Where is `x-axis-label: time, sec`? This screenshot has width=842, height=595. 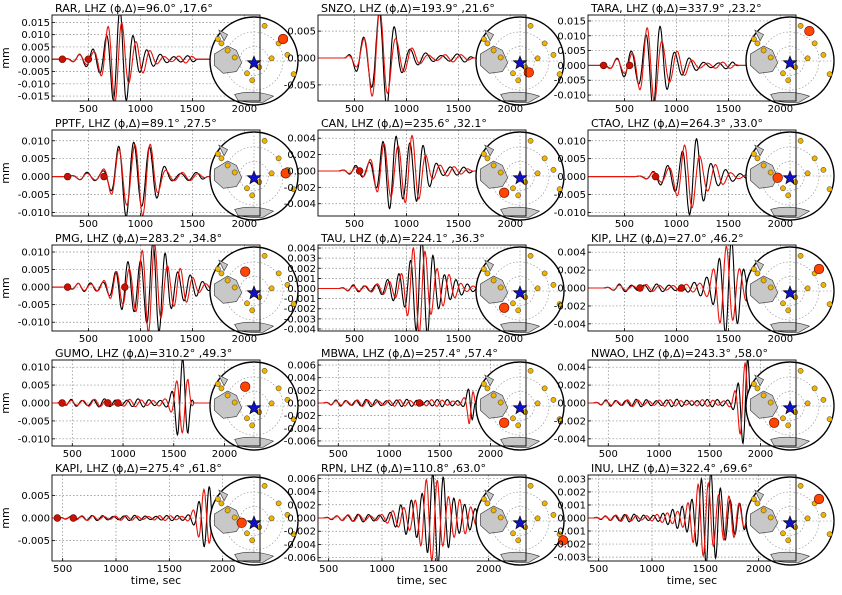 x-axis-label: time, sec is located at coordinates (156, 580).